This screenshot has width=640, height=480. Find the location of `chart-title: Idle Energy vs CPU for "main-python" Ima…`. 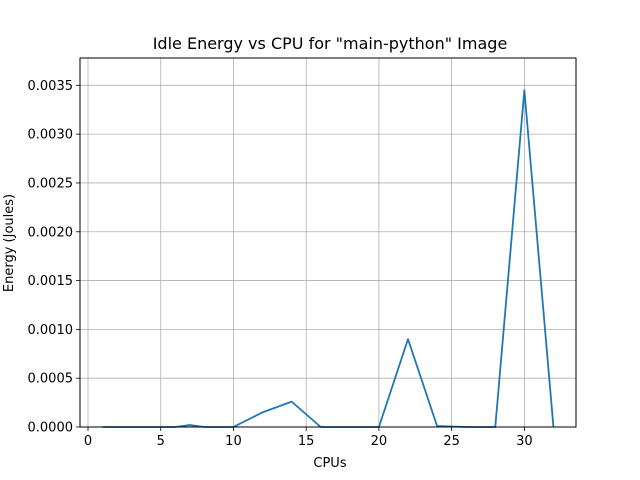

chart-title: Idle Energy vs CPU for "main-python" Ima… is located at coordinates (330, 43).